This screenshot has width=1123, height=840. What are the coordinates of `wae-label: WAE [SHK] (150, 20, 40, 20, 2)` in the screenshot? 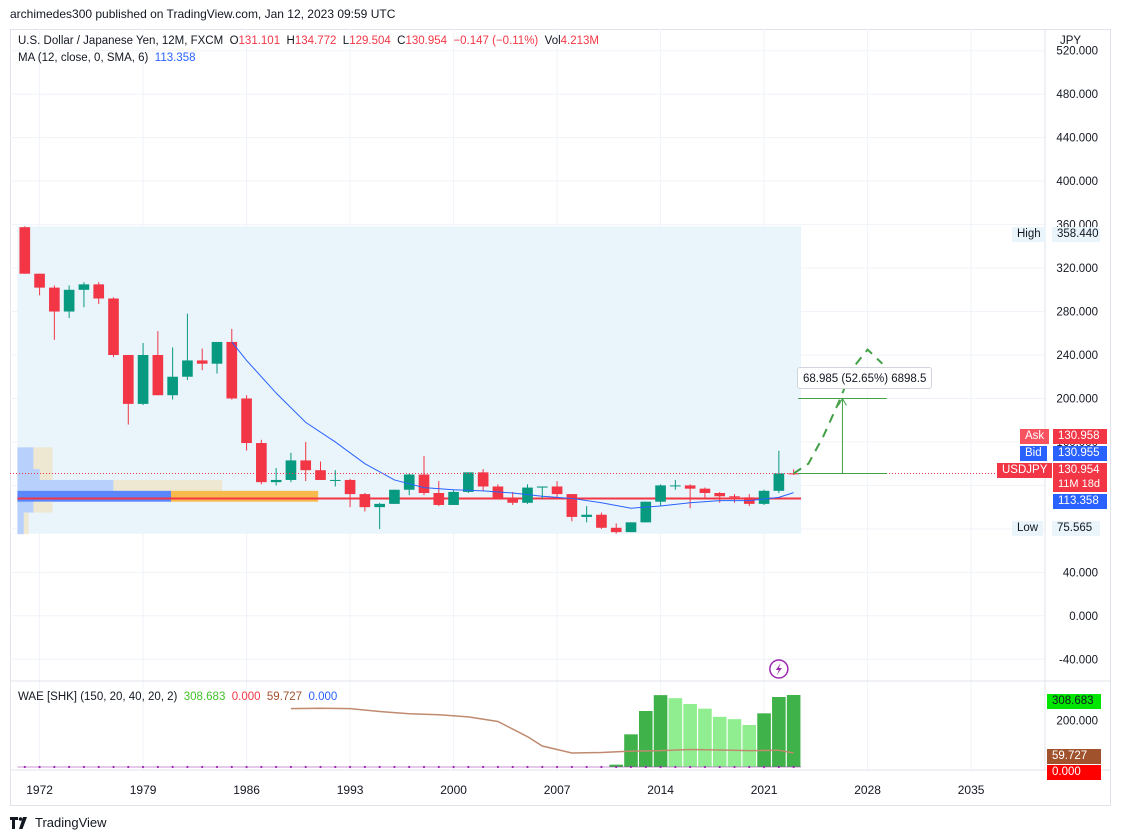 It's located at (98, 697).